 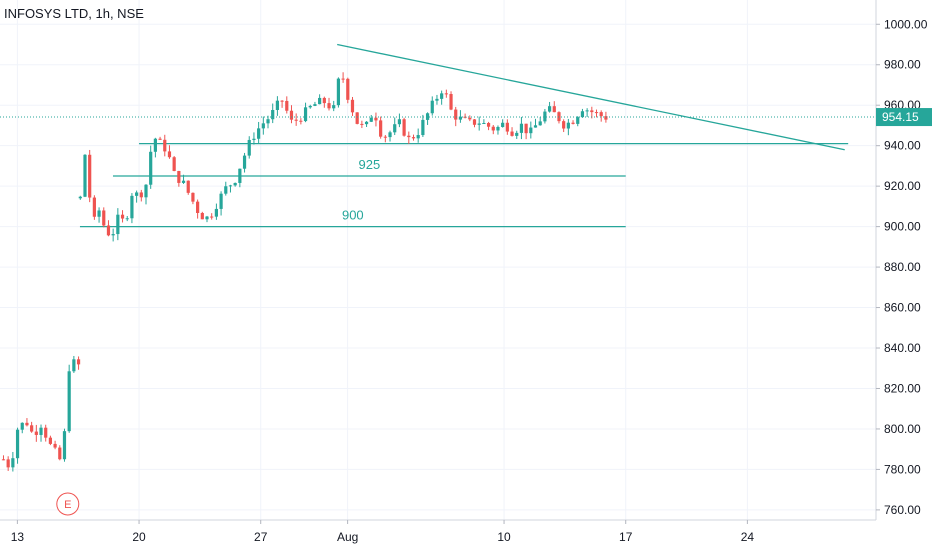 I want to click on x-tick-label: 10, so click(x=504, y=537).